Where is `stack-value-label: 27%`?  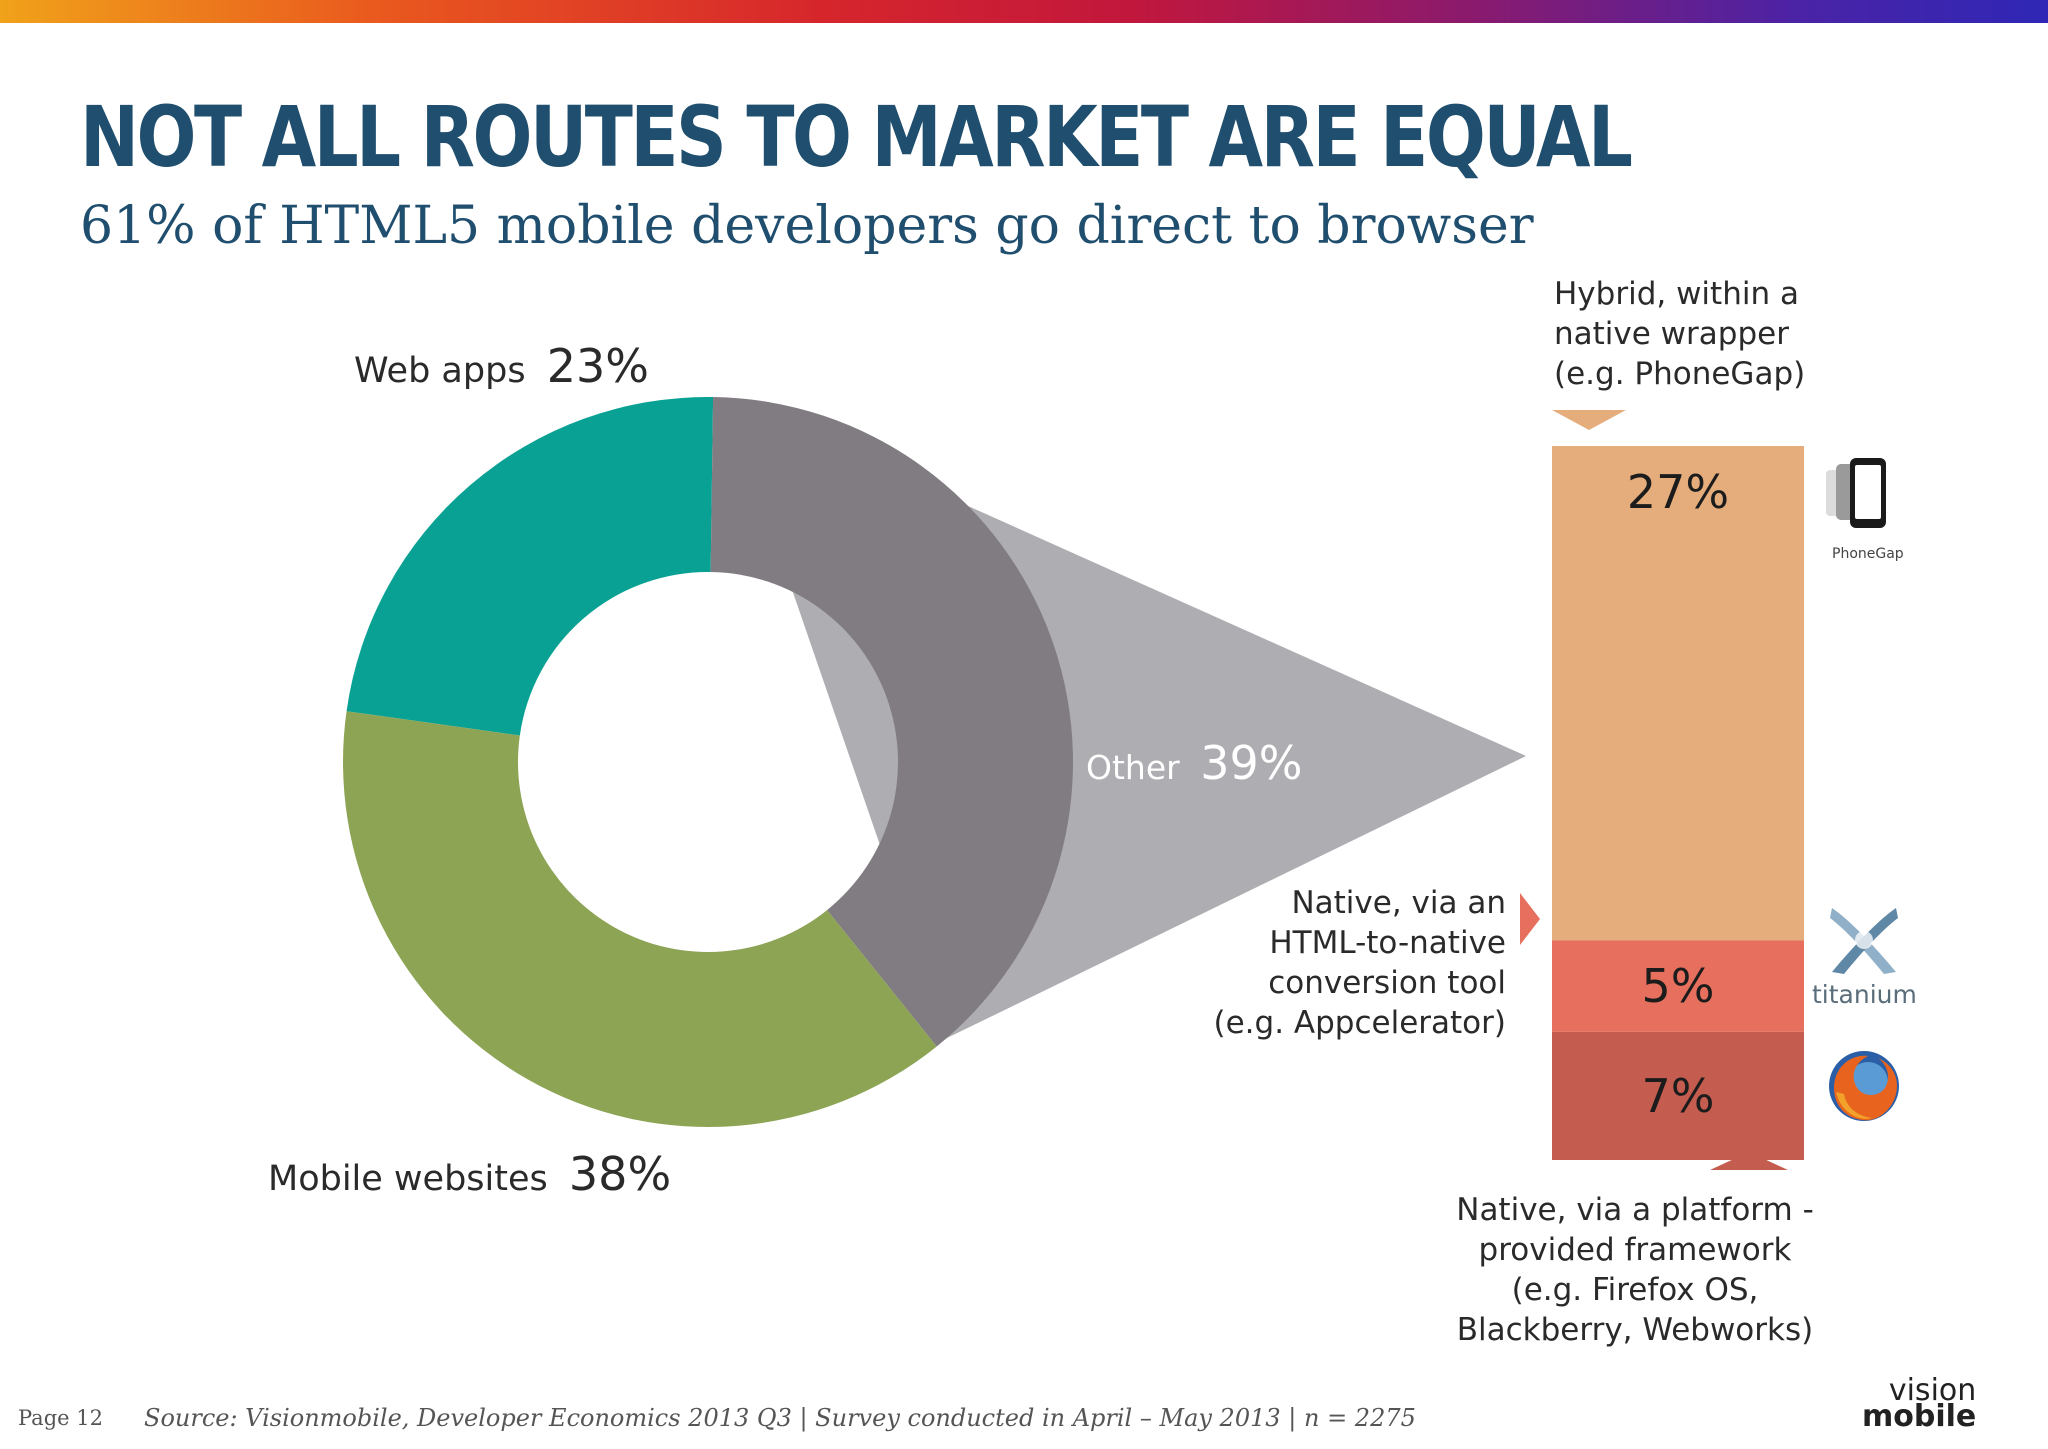 stack-value-label: 27% is located at coordinates (1678, 492).